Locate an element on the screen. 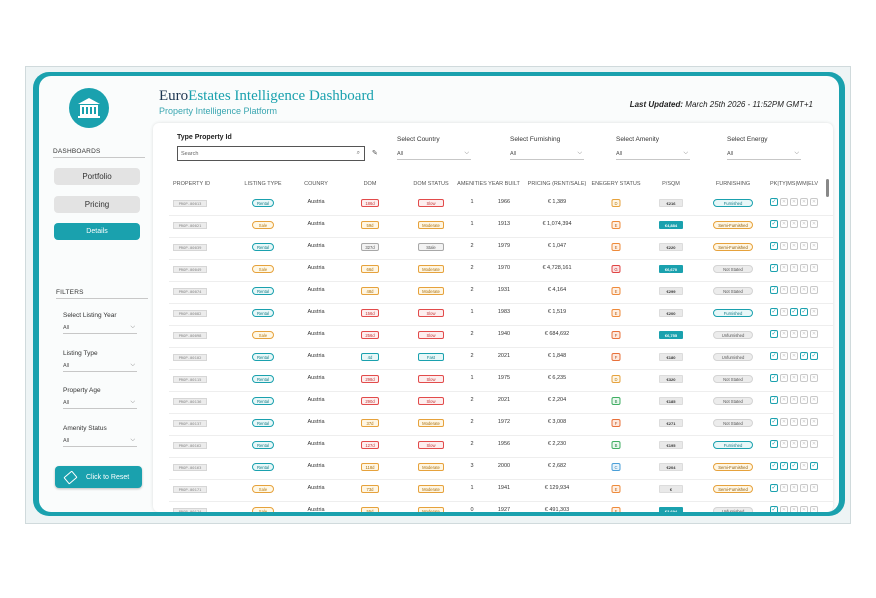  filter-property-age-label: Property Age is located at coordinates (82, 390).